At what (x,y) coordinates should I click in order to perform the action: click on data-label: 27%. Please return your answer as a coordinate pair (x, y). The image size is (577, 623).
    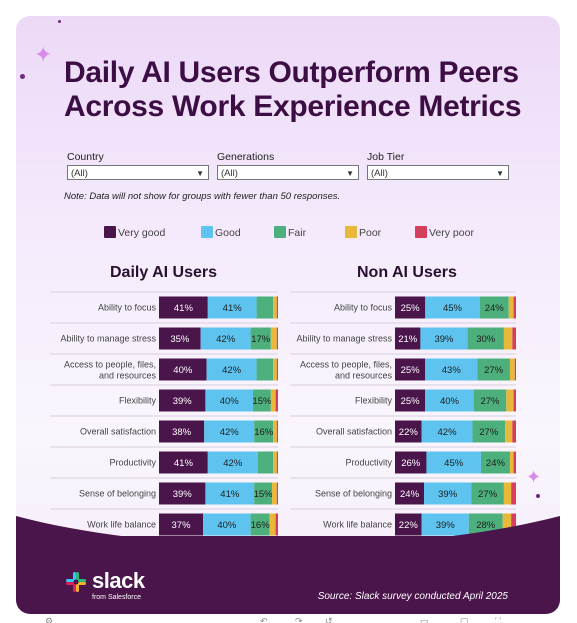
    Looking at the image, I should click on (489, 432).